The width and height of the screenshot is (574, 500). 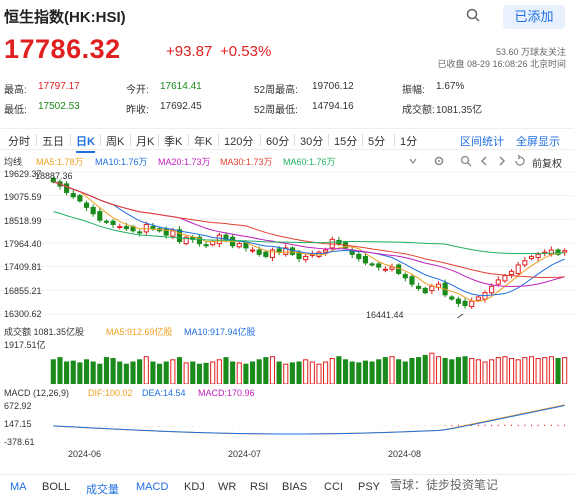 What do you see at coordinates (312, 142) in the screenshot?
I see `period-tab: 30分` at bounding box center [312, 142].